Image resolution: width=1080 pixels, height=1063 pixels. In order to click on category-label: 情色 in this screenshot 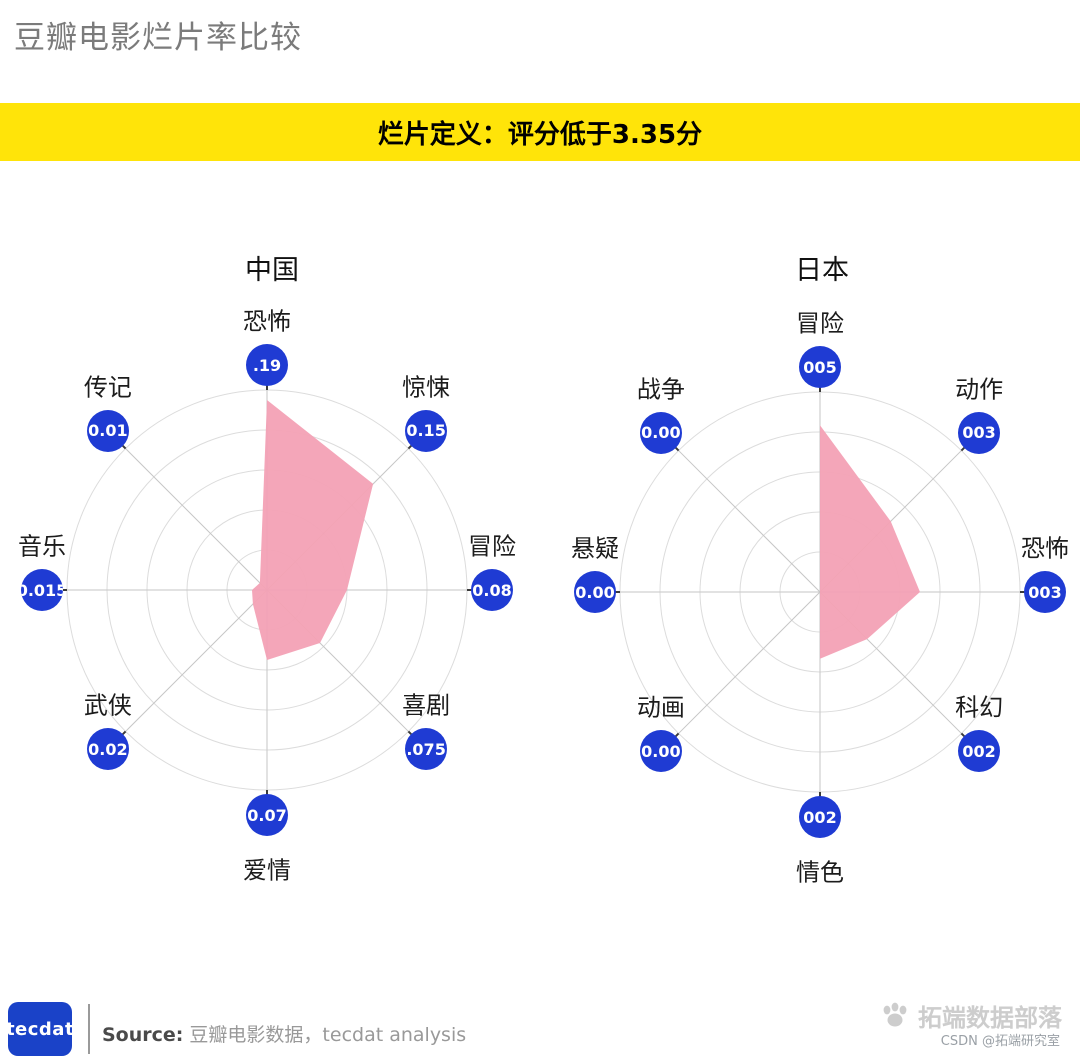, I will do `click(820, 872)`.